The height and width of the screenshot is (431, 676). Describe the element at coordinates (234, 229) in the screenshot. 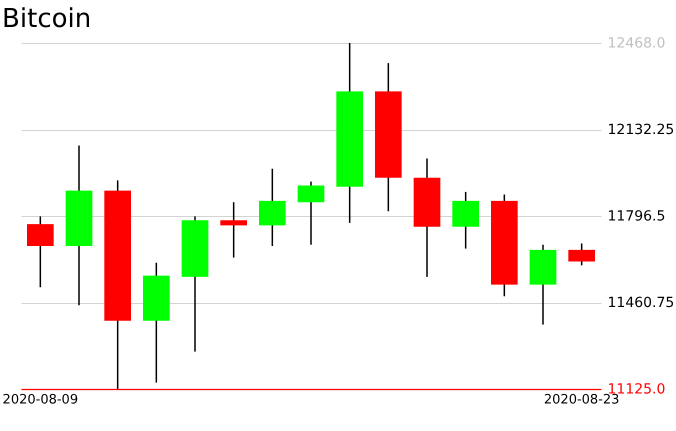

I see `candlestick` at that location.